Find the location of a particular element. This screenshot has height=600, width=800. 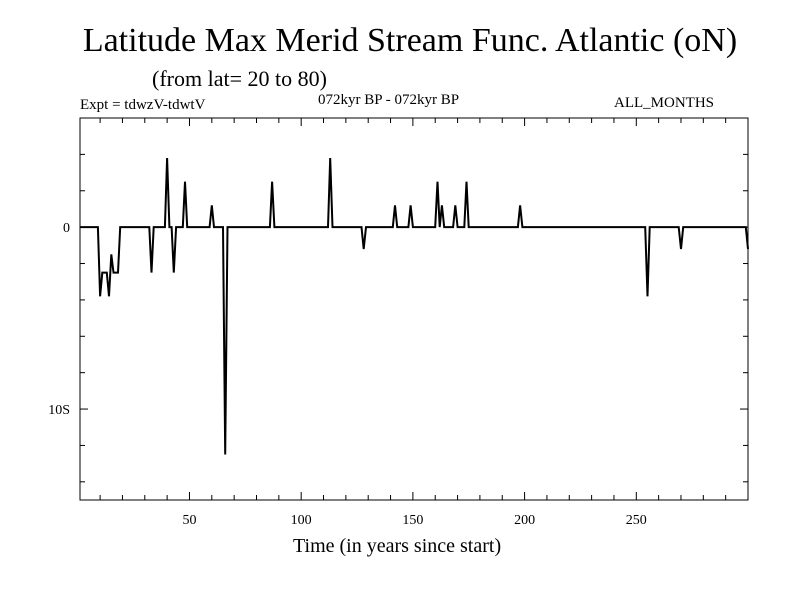

x-tick-label: 50 is located at coordinates (189, 520).